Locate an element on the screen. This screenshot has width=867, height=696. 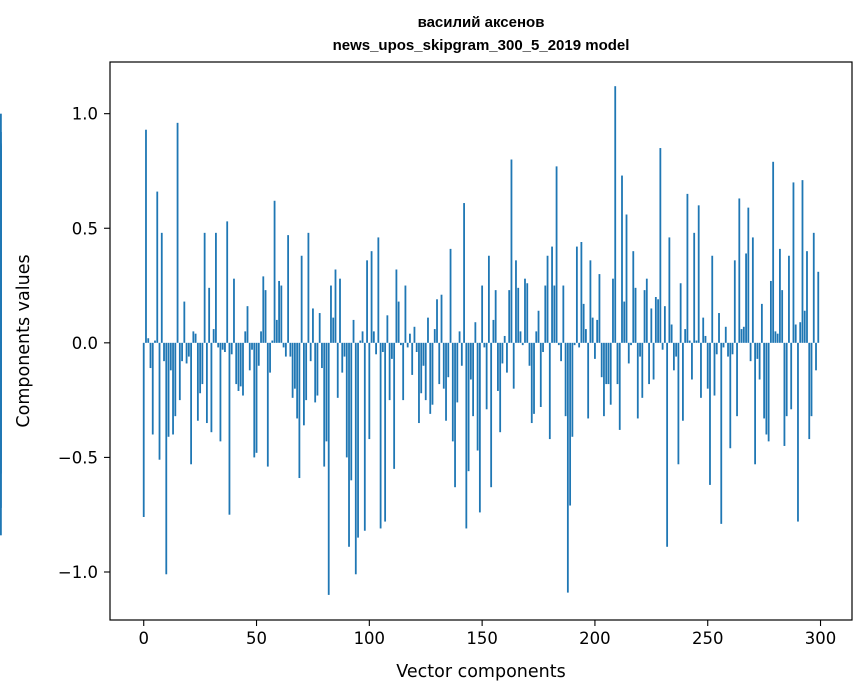
y-axis-ticks: −1.0 −0.5 0.0 0.5 1.0 is located at coordinates (84, 343).